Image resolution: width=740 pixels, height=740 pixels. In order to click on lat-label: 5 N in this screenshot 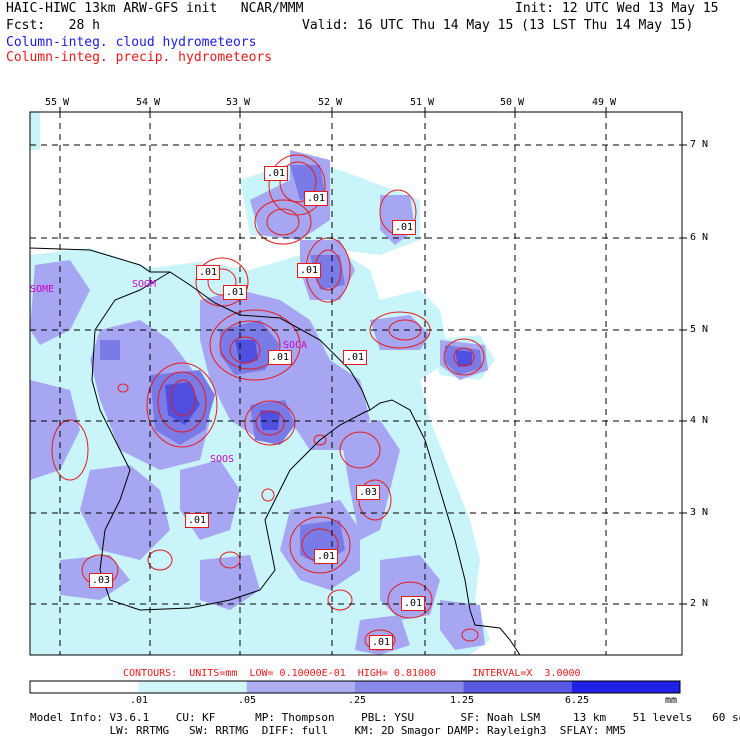, I will do `click(699, 329)`.